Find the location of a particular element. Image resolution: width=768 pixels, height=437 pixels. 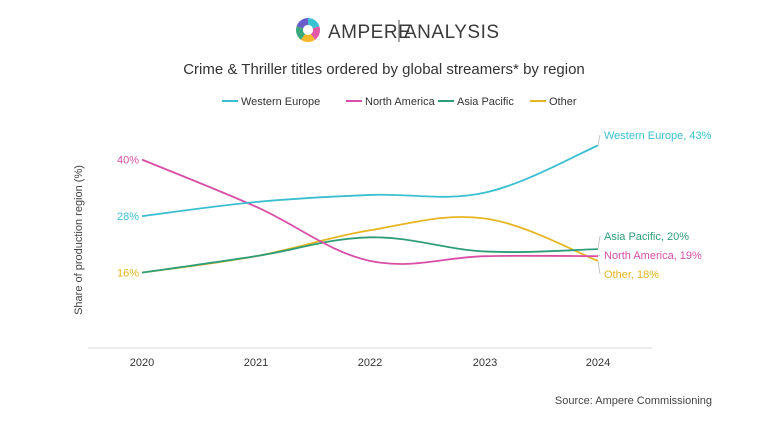

series-line-north-america is located at coordinates (370, 211).